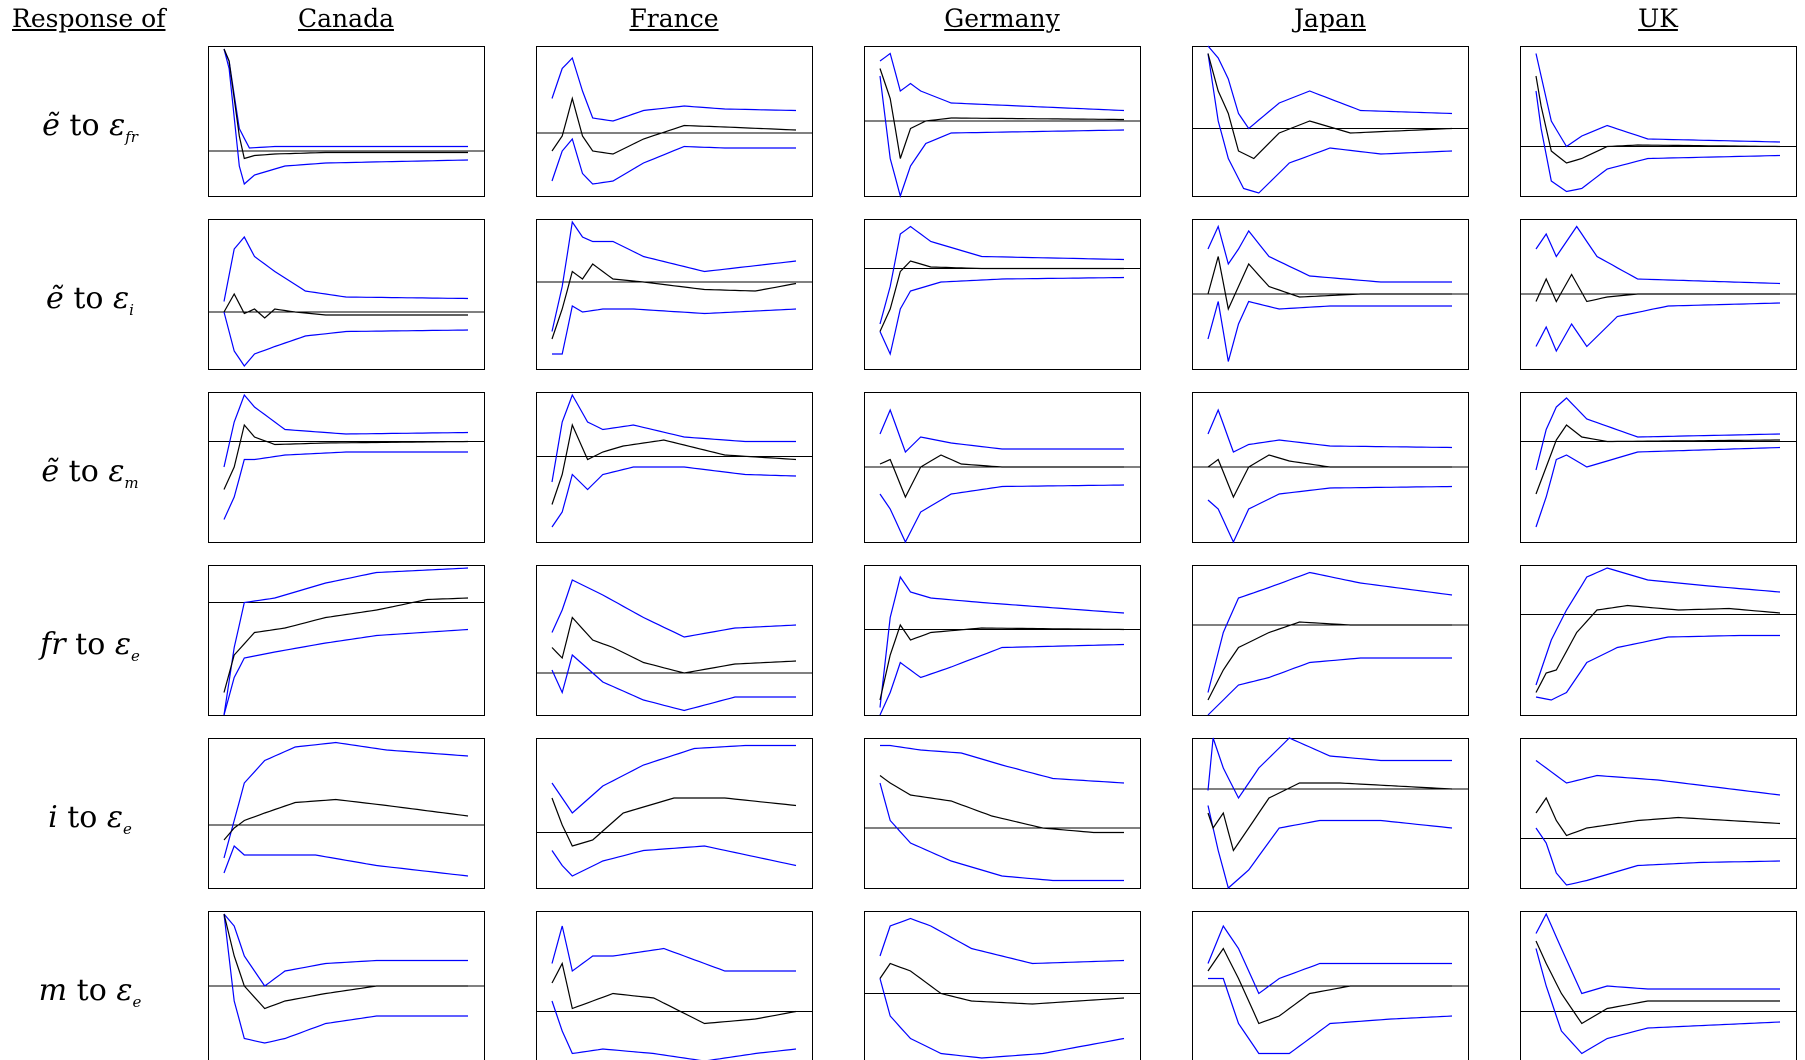 This screenshot has width=1805, height=1060. What do you see at coordinates (674, 18) in the screenshot?
I see `column-header-france: France` at bounding box center [674, 18].